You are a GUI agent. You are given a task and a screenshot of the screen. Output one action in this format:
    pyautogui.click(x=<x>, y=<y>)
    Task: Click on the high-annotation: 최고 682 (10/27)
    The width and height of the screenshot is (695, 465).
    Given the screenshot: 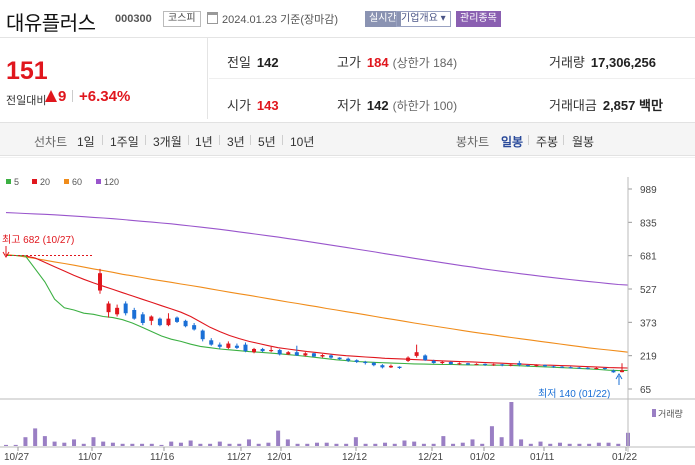 What is the action you would take?
    pyautogui.click(x=38, y=240)
    